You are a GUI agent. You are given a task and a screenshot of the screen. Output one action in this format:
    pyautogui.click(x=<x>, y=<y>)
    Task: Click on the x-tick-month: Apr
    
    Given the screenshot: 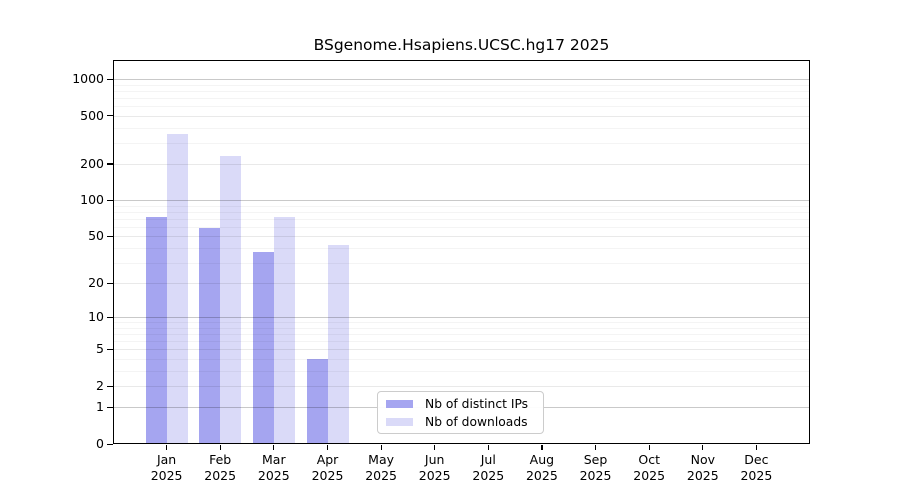 What is the action you would take?
    pyautogui.click(x=327, y=459)
    